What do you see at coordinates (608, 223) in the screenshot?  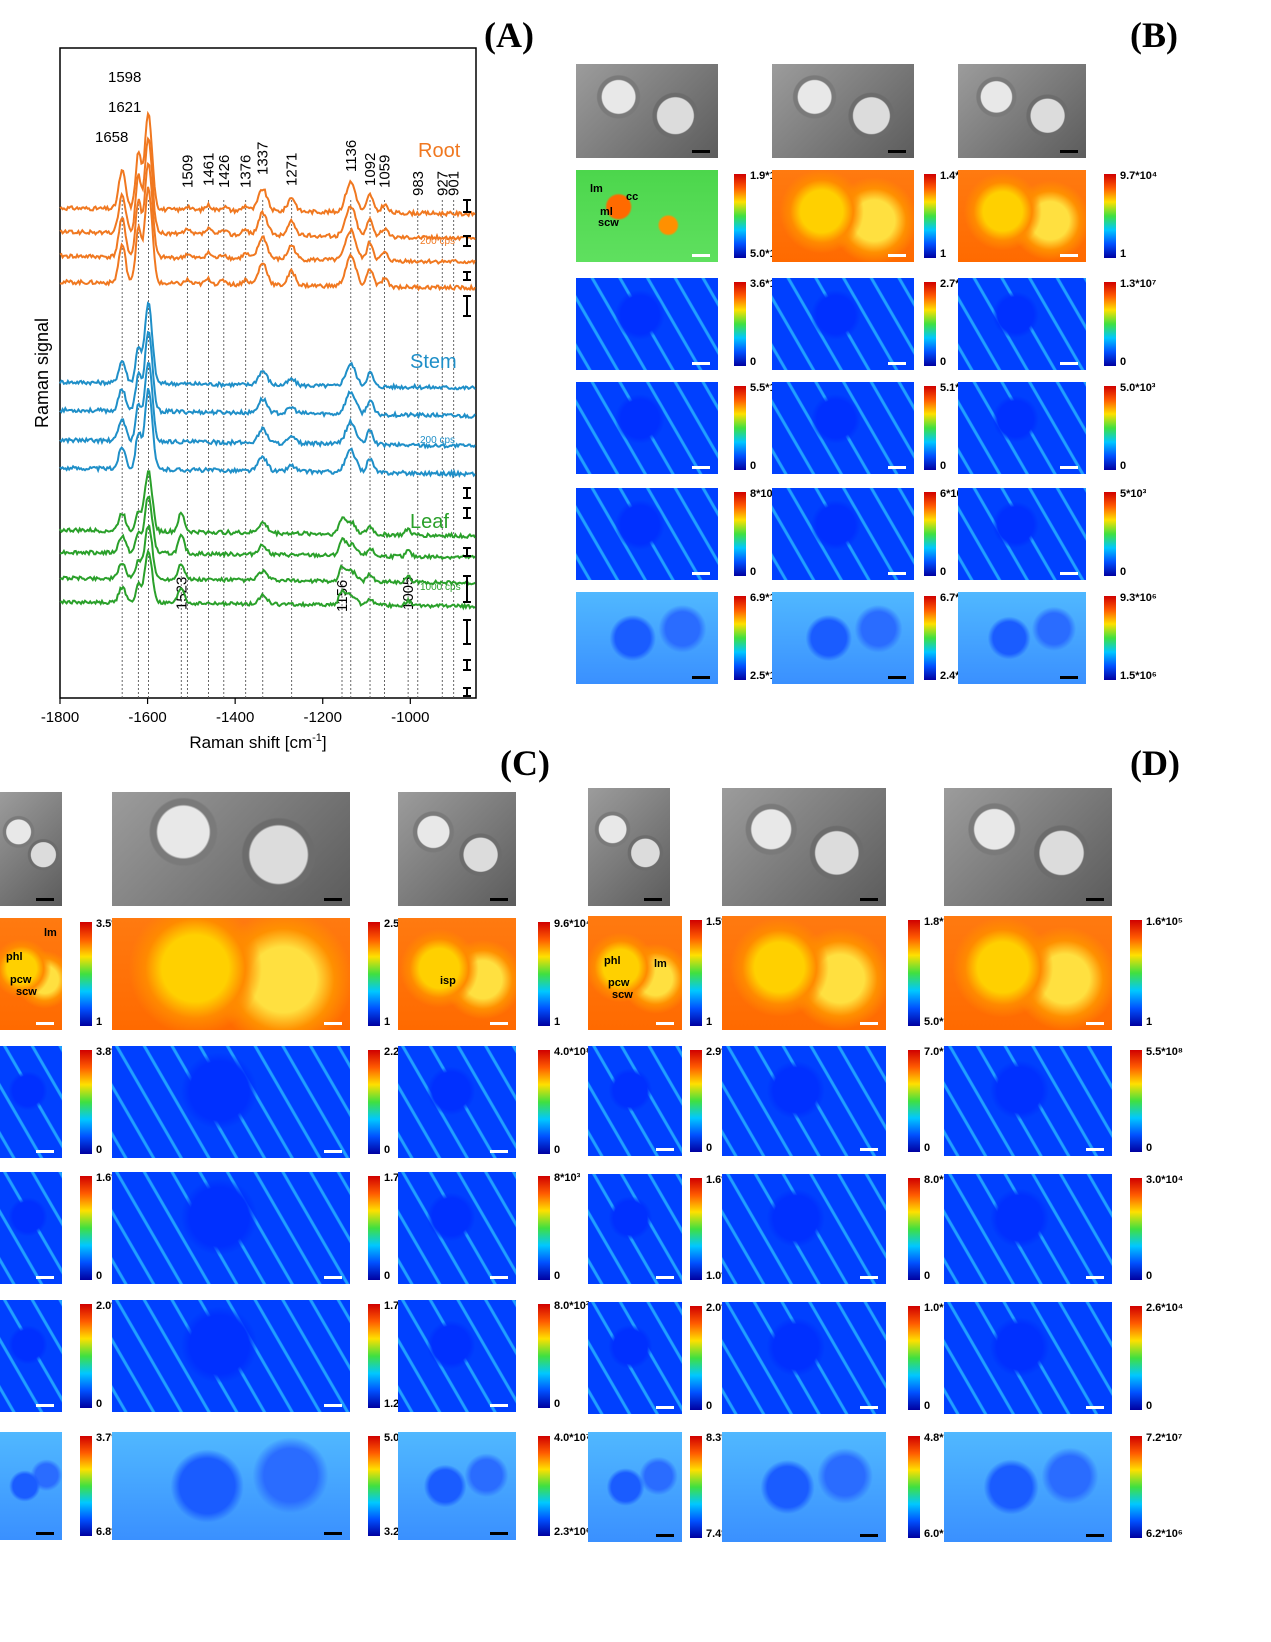 I see `annotation-scw-b: scw` at bounding box center [608, 223].